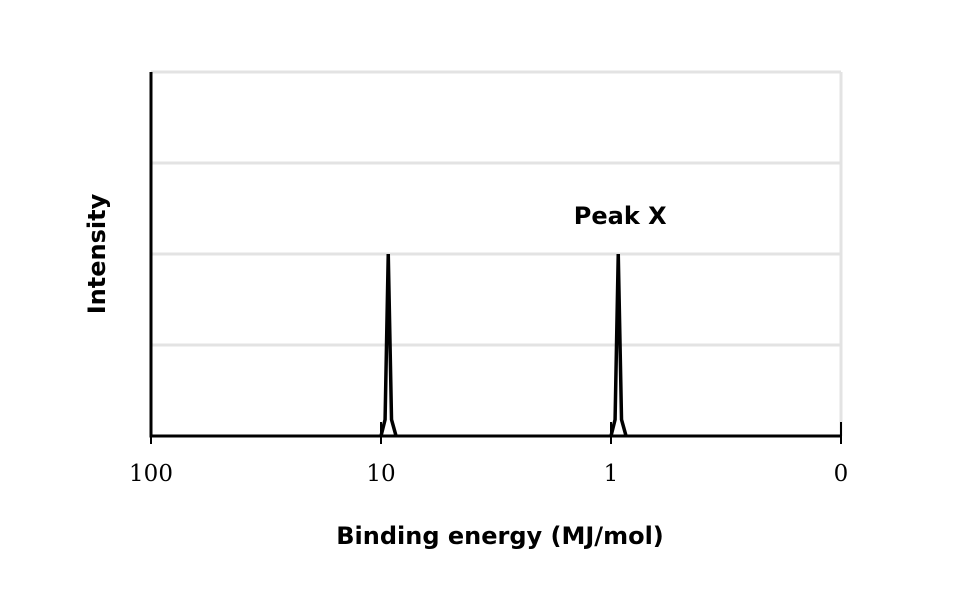 The image size is (962, 598). Describe the element at coordinates (151, 474) in the screenshot. I see `x-tick-label-1: 100` at that location.